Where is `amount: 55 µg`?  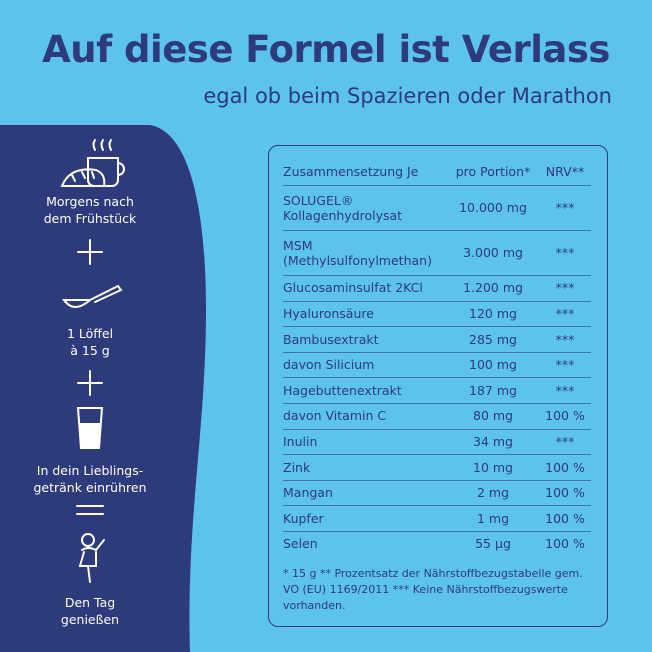 amount: 55 µg is located at coordinates (493, 544).